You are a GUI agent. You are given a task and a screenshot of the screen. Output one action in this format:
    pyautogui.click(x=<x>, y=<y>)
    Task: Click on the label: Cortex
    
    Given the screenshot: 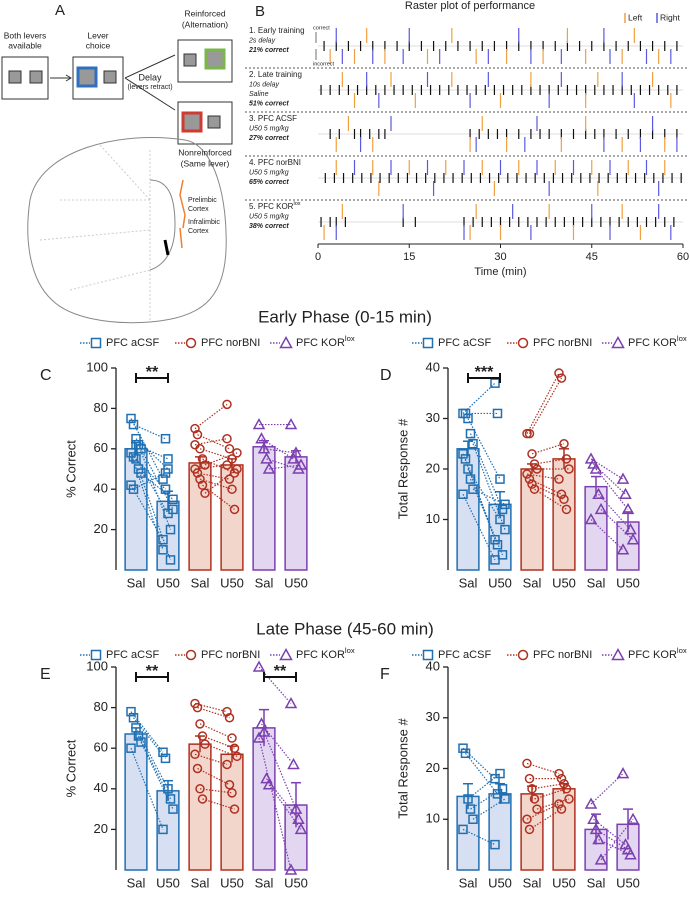 What is the action you would take?
    pyautogui.click(x=198, y=209)
    